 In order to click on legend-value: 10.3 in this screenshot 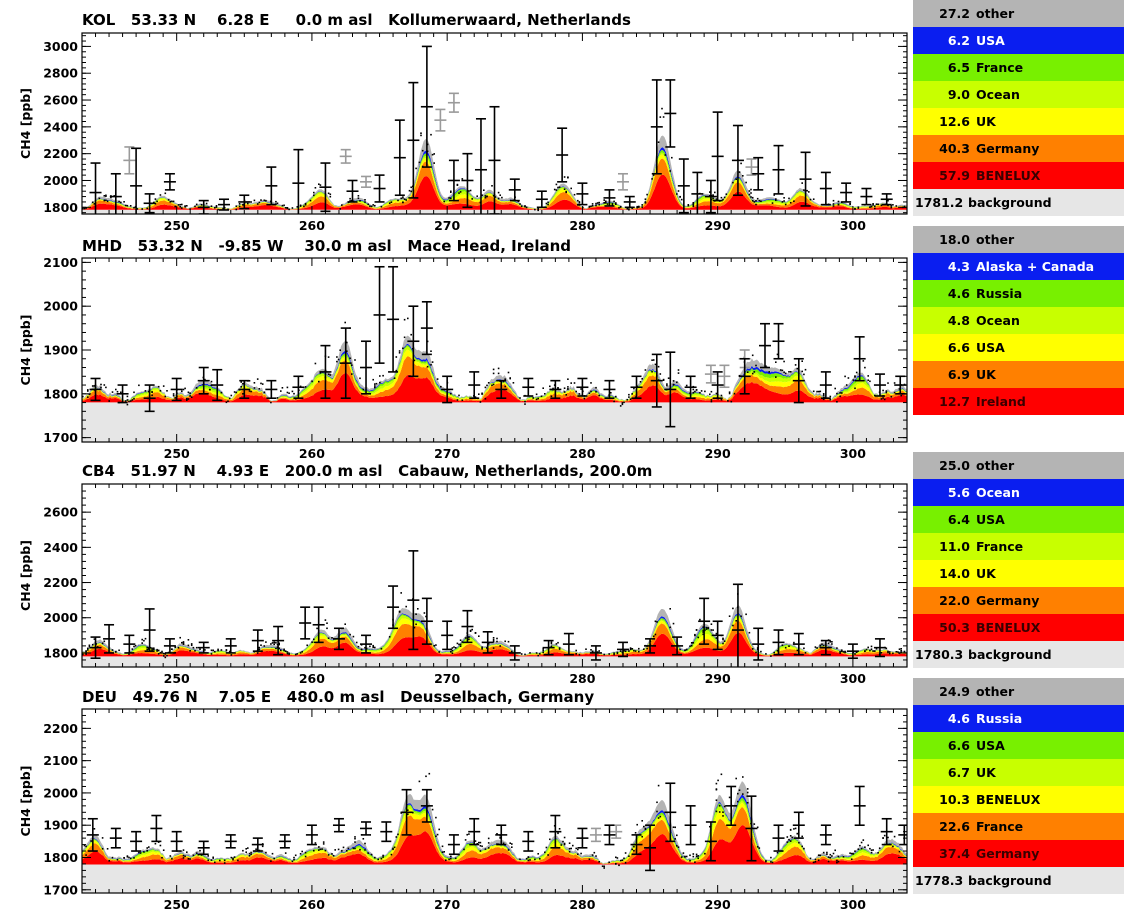, I will do `click(954, 799)`.